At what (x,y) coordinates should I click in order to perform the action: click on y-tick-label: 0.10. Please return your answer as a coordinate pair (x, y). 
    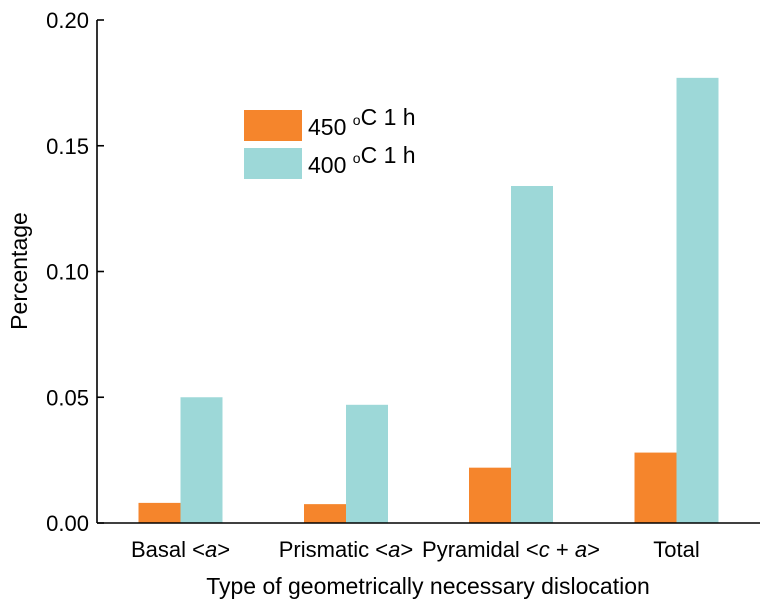
    Looking at the image, I should click on (67, 272).